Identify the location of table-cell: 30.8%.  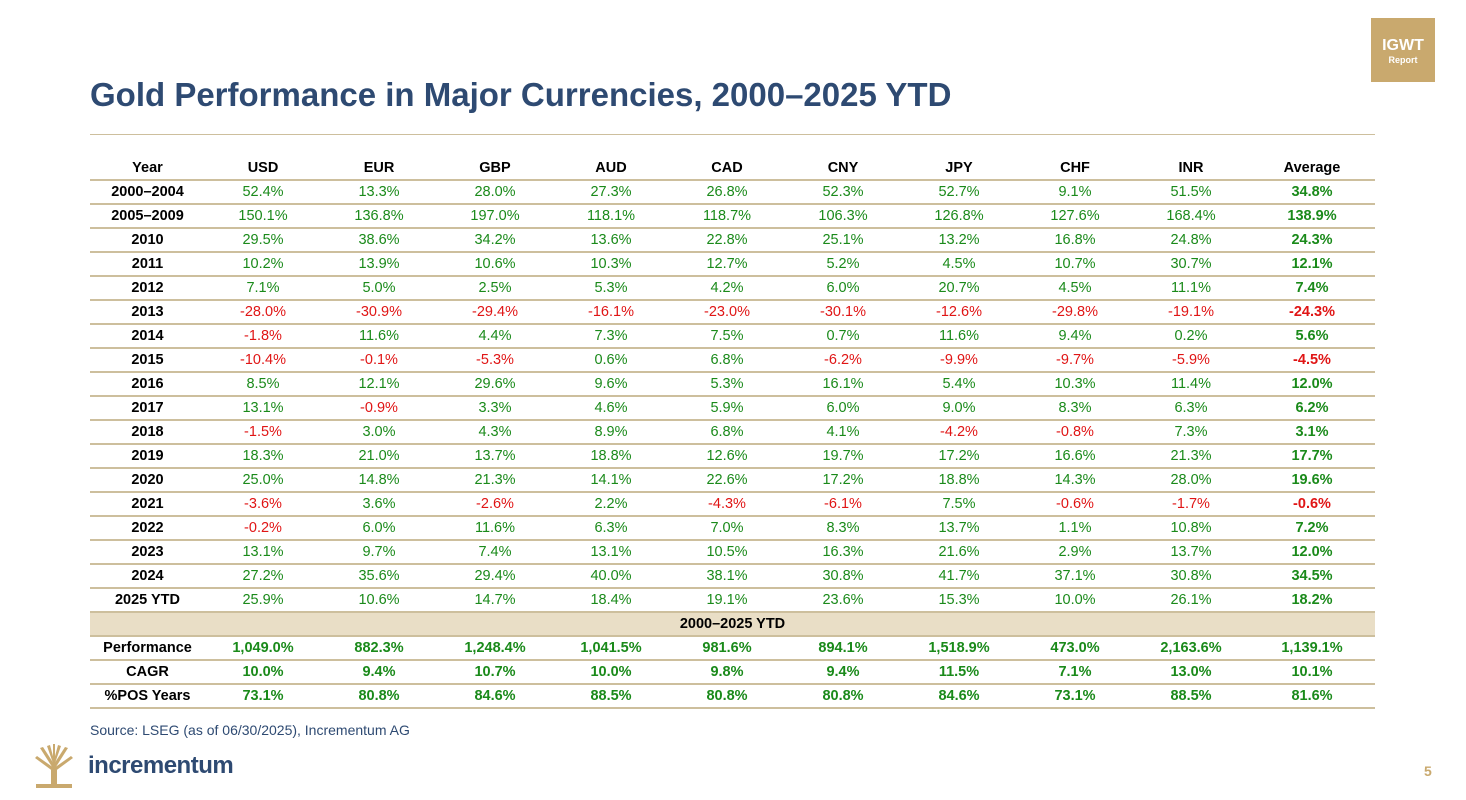
(1191, 576).